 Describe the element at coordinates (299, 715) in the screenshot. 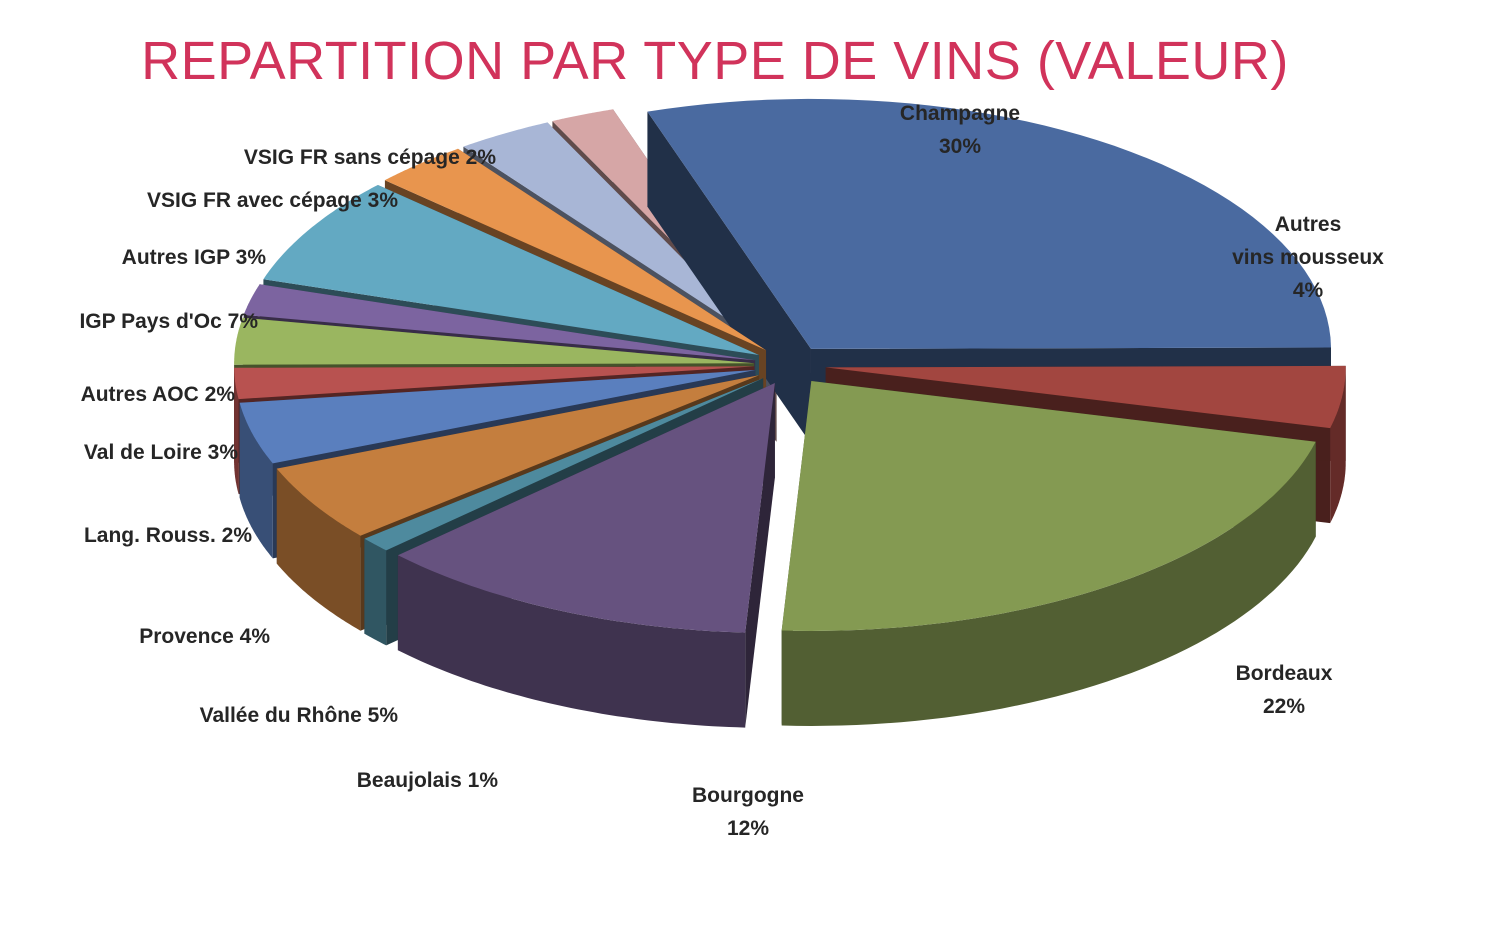

I see `slice-label: Vallée du Rhône 5%` at that location.